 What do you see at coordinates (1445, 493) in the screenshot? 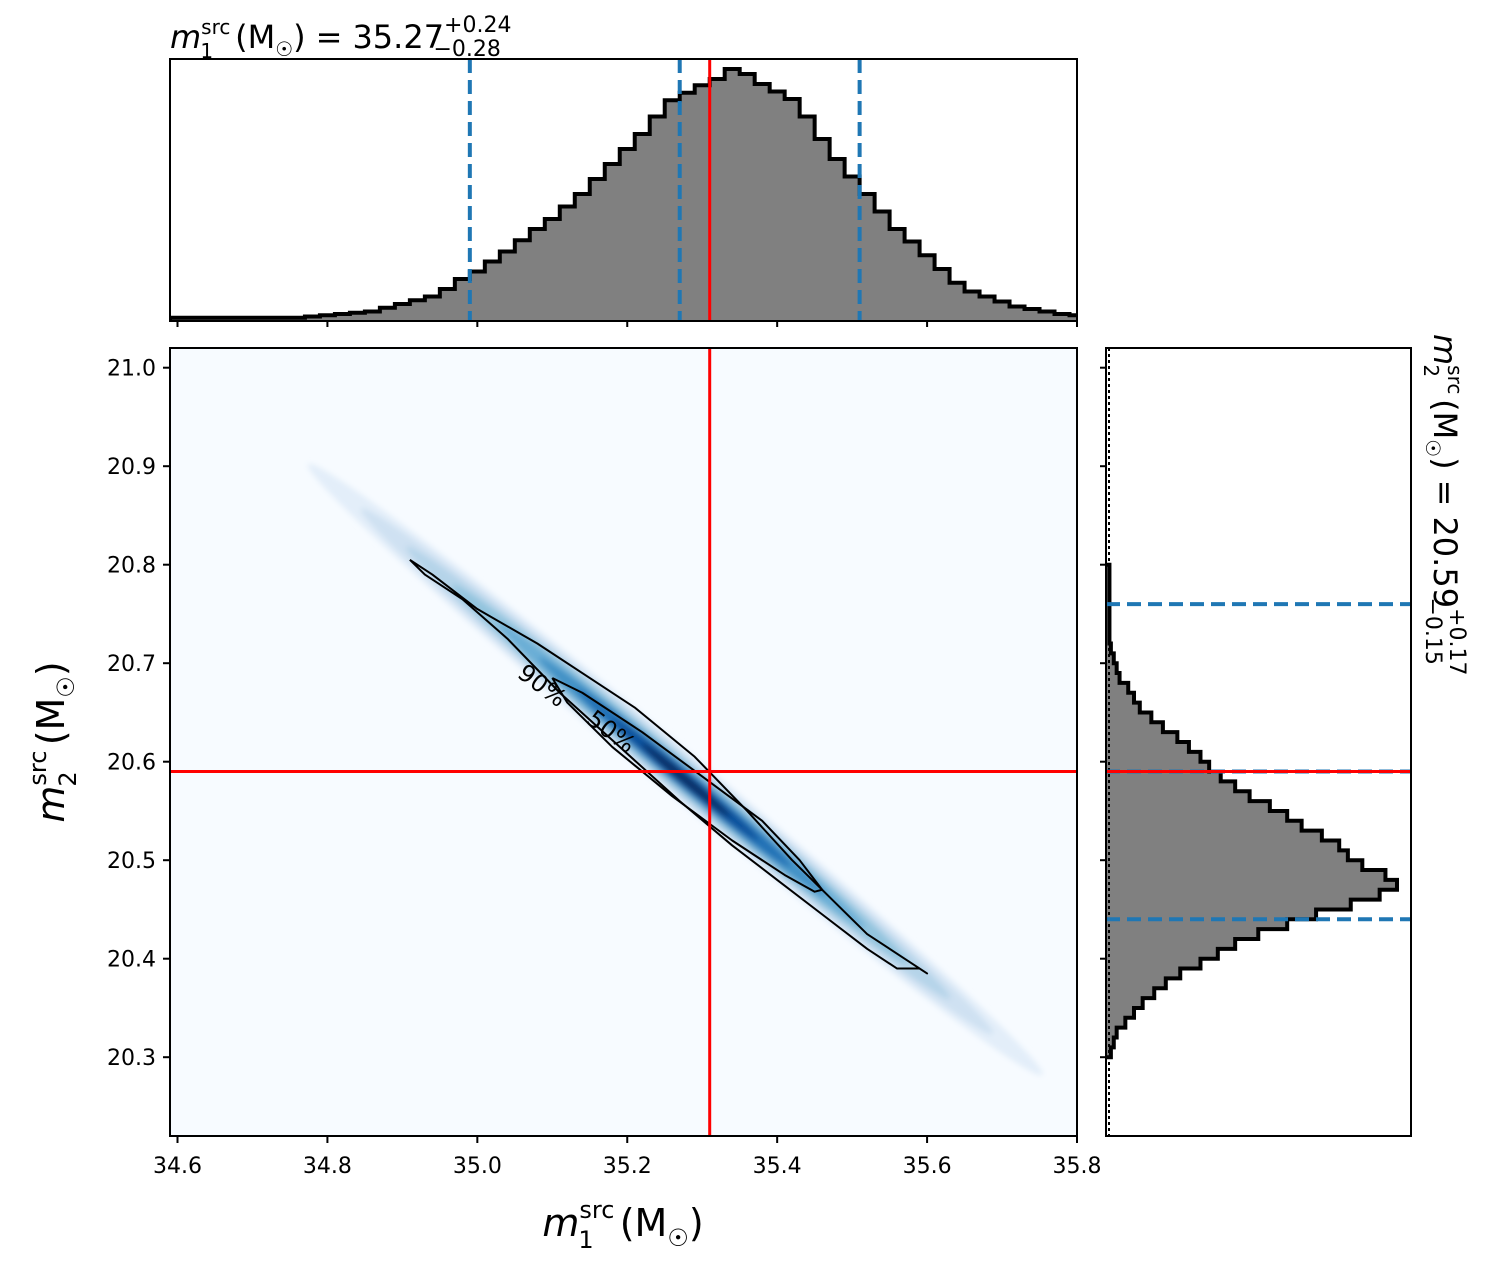
I see `right-title-equals: =` at bounding box center [1445, 493].